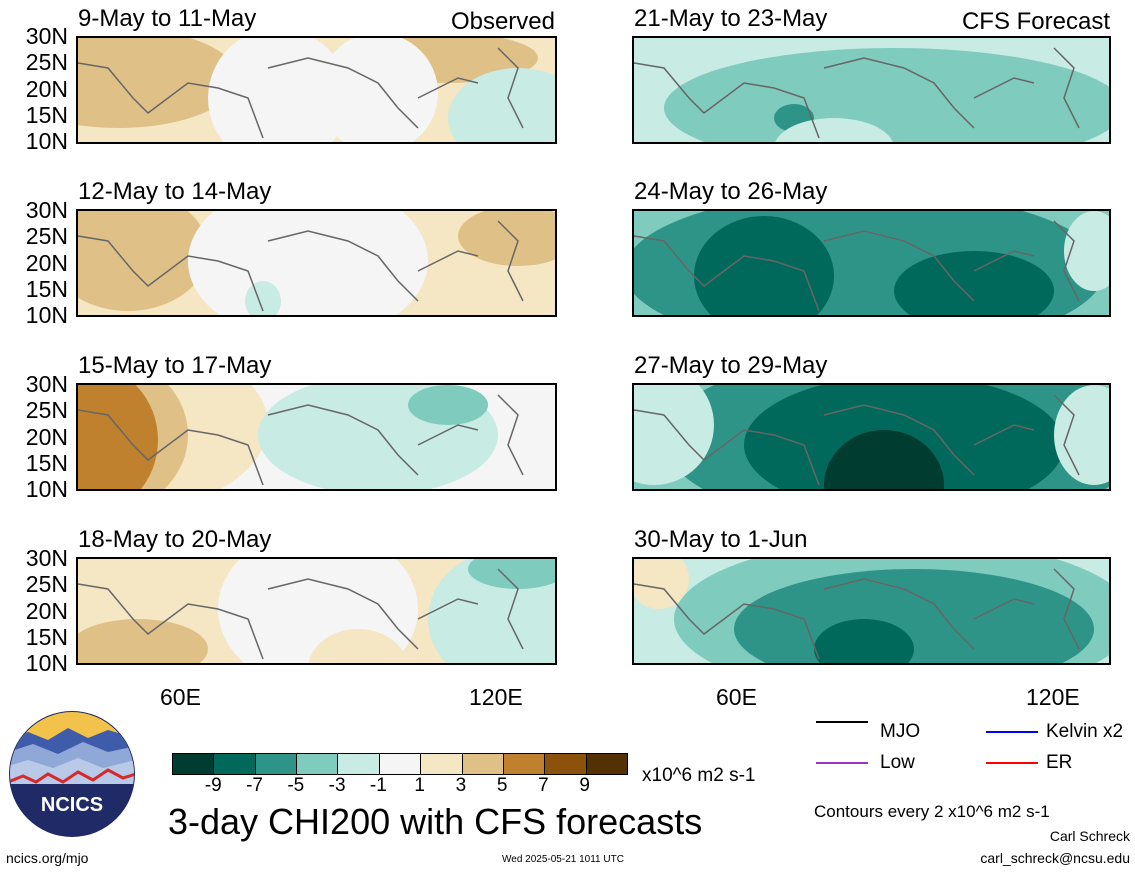 Image resolution: width=1135 pixels, height=872 pixels. Describe the element at coordinates (1012, 763) in the screenshot. I see `legend-line-er` at that location.